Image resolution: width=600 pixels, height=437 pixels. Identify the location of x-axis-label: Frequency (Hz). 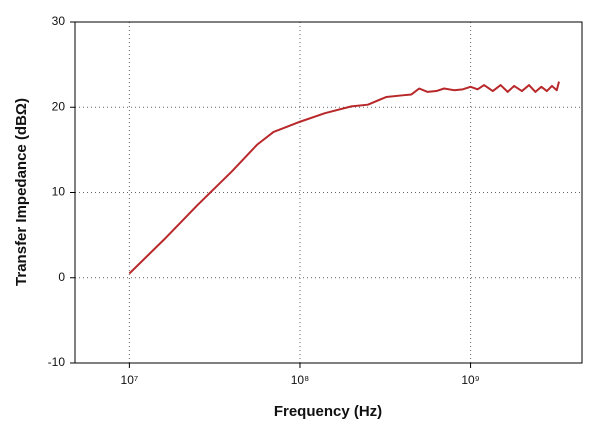
(328, 411).